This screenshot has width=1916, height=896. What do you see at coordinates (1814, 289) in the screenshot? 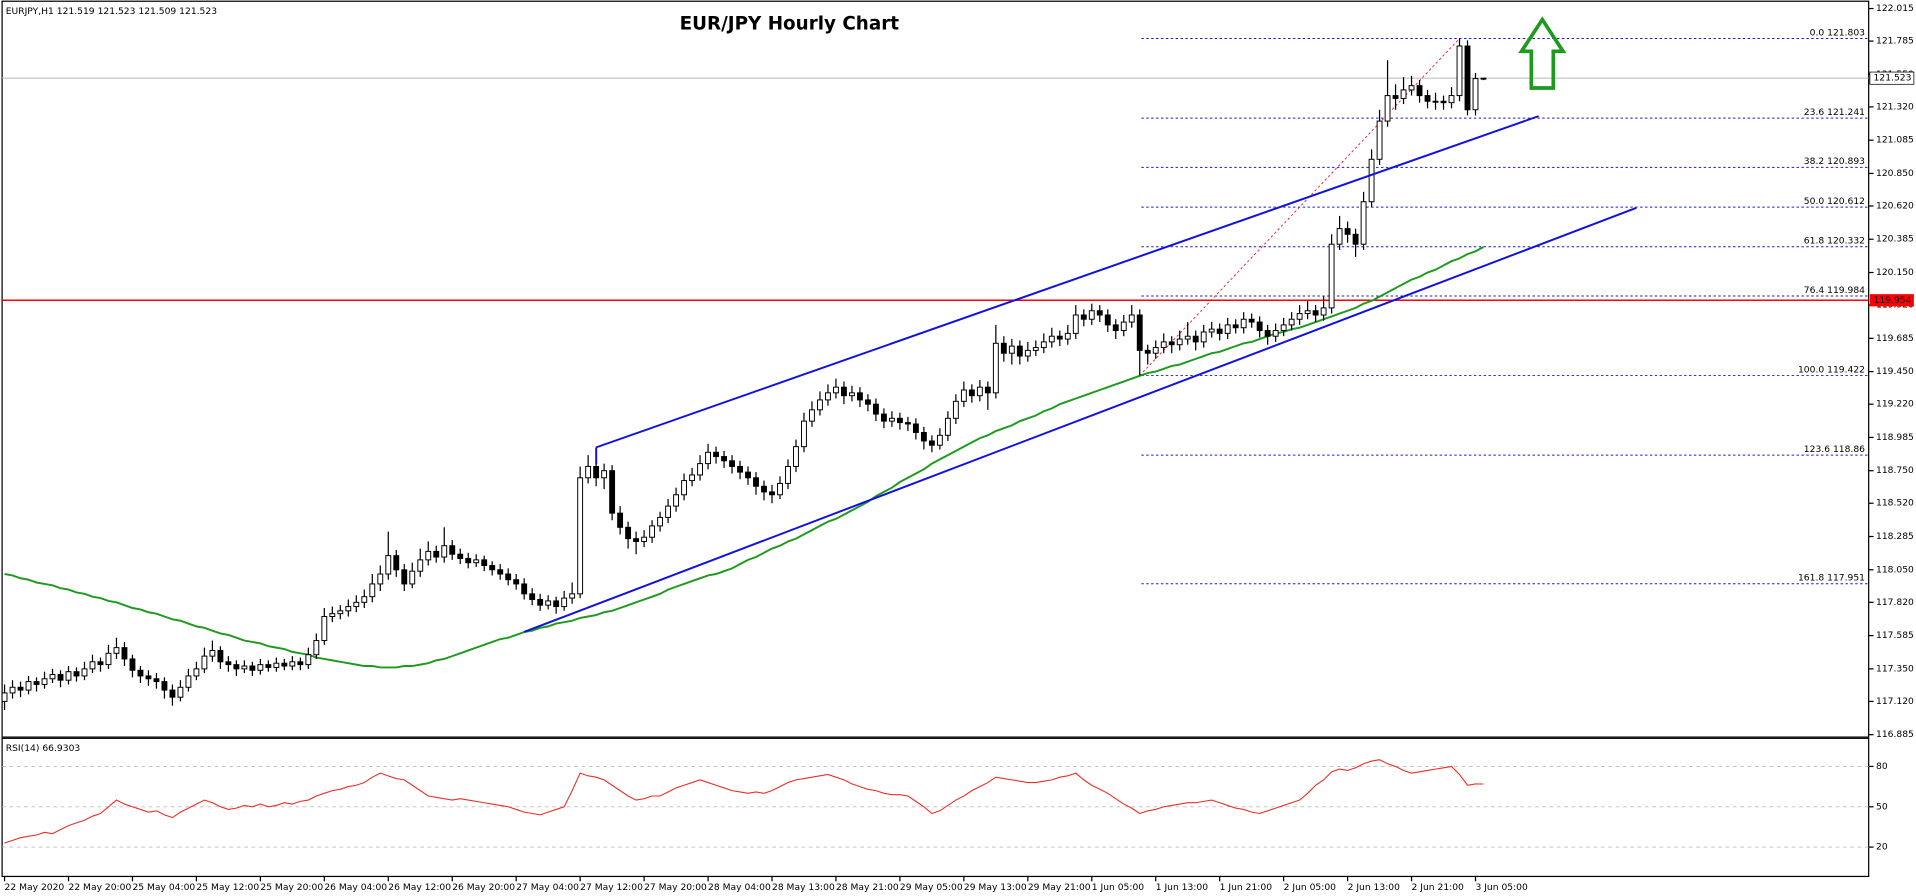
I see `fib-ratio: 76.4` at bounding box center [1814, 289].